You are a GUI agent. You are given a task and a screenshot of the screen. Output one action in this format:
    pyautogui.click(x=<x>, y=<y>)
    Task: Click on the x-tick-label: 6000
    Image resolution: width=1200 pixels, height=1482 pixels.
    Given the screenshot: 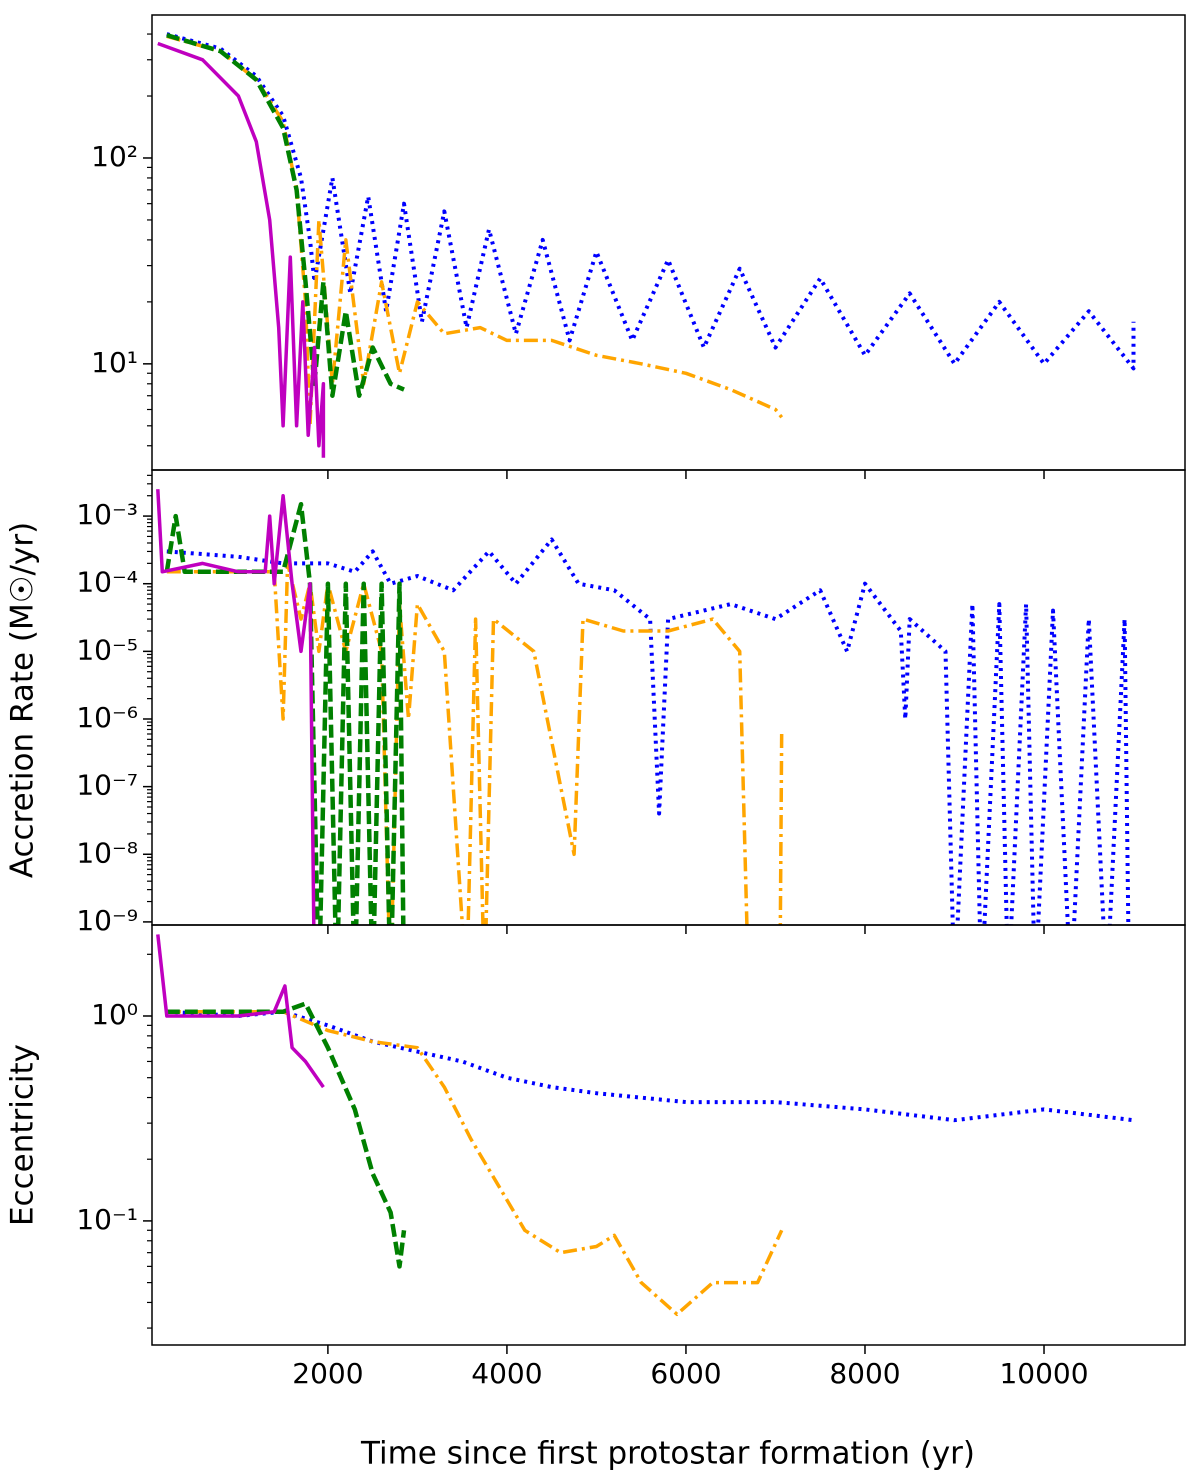 What is the action you would take?
    pyautogui.click(x=685, y=1373)
    